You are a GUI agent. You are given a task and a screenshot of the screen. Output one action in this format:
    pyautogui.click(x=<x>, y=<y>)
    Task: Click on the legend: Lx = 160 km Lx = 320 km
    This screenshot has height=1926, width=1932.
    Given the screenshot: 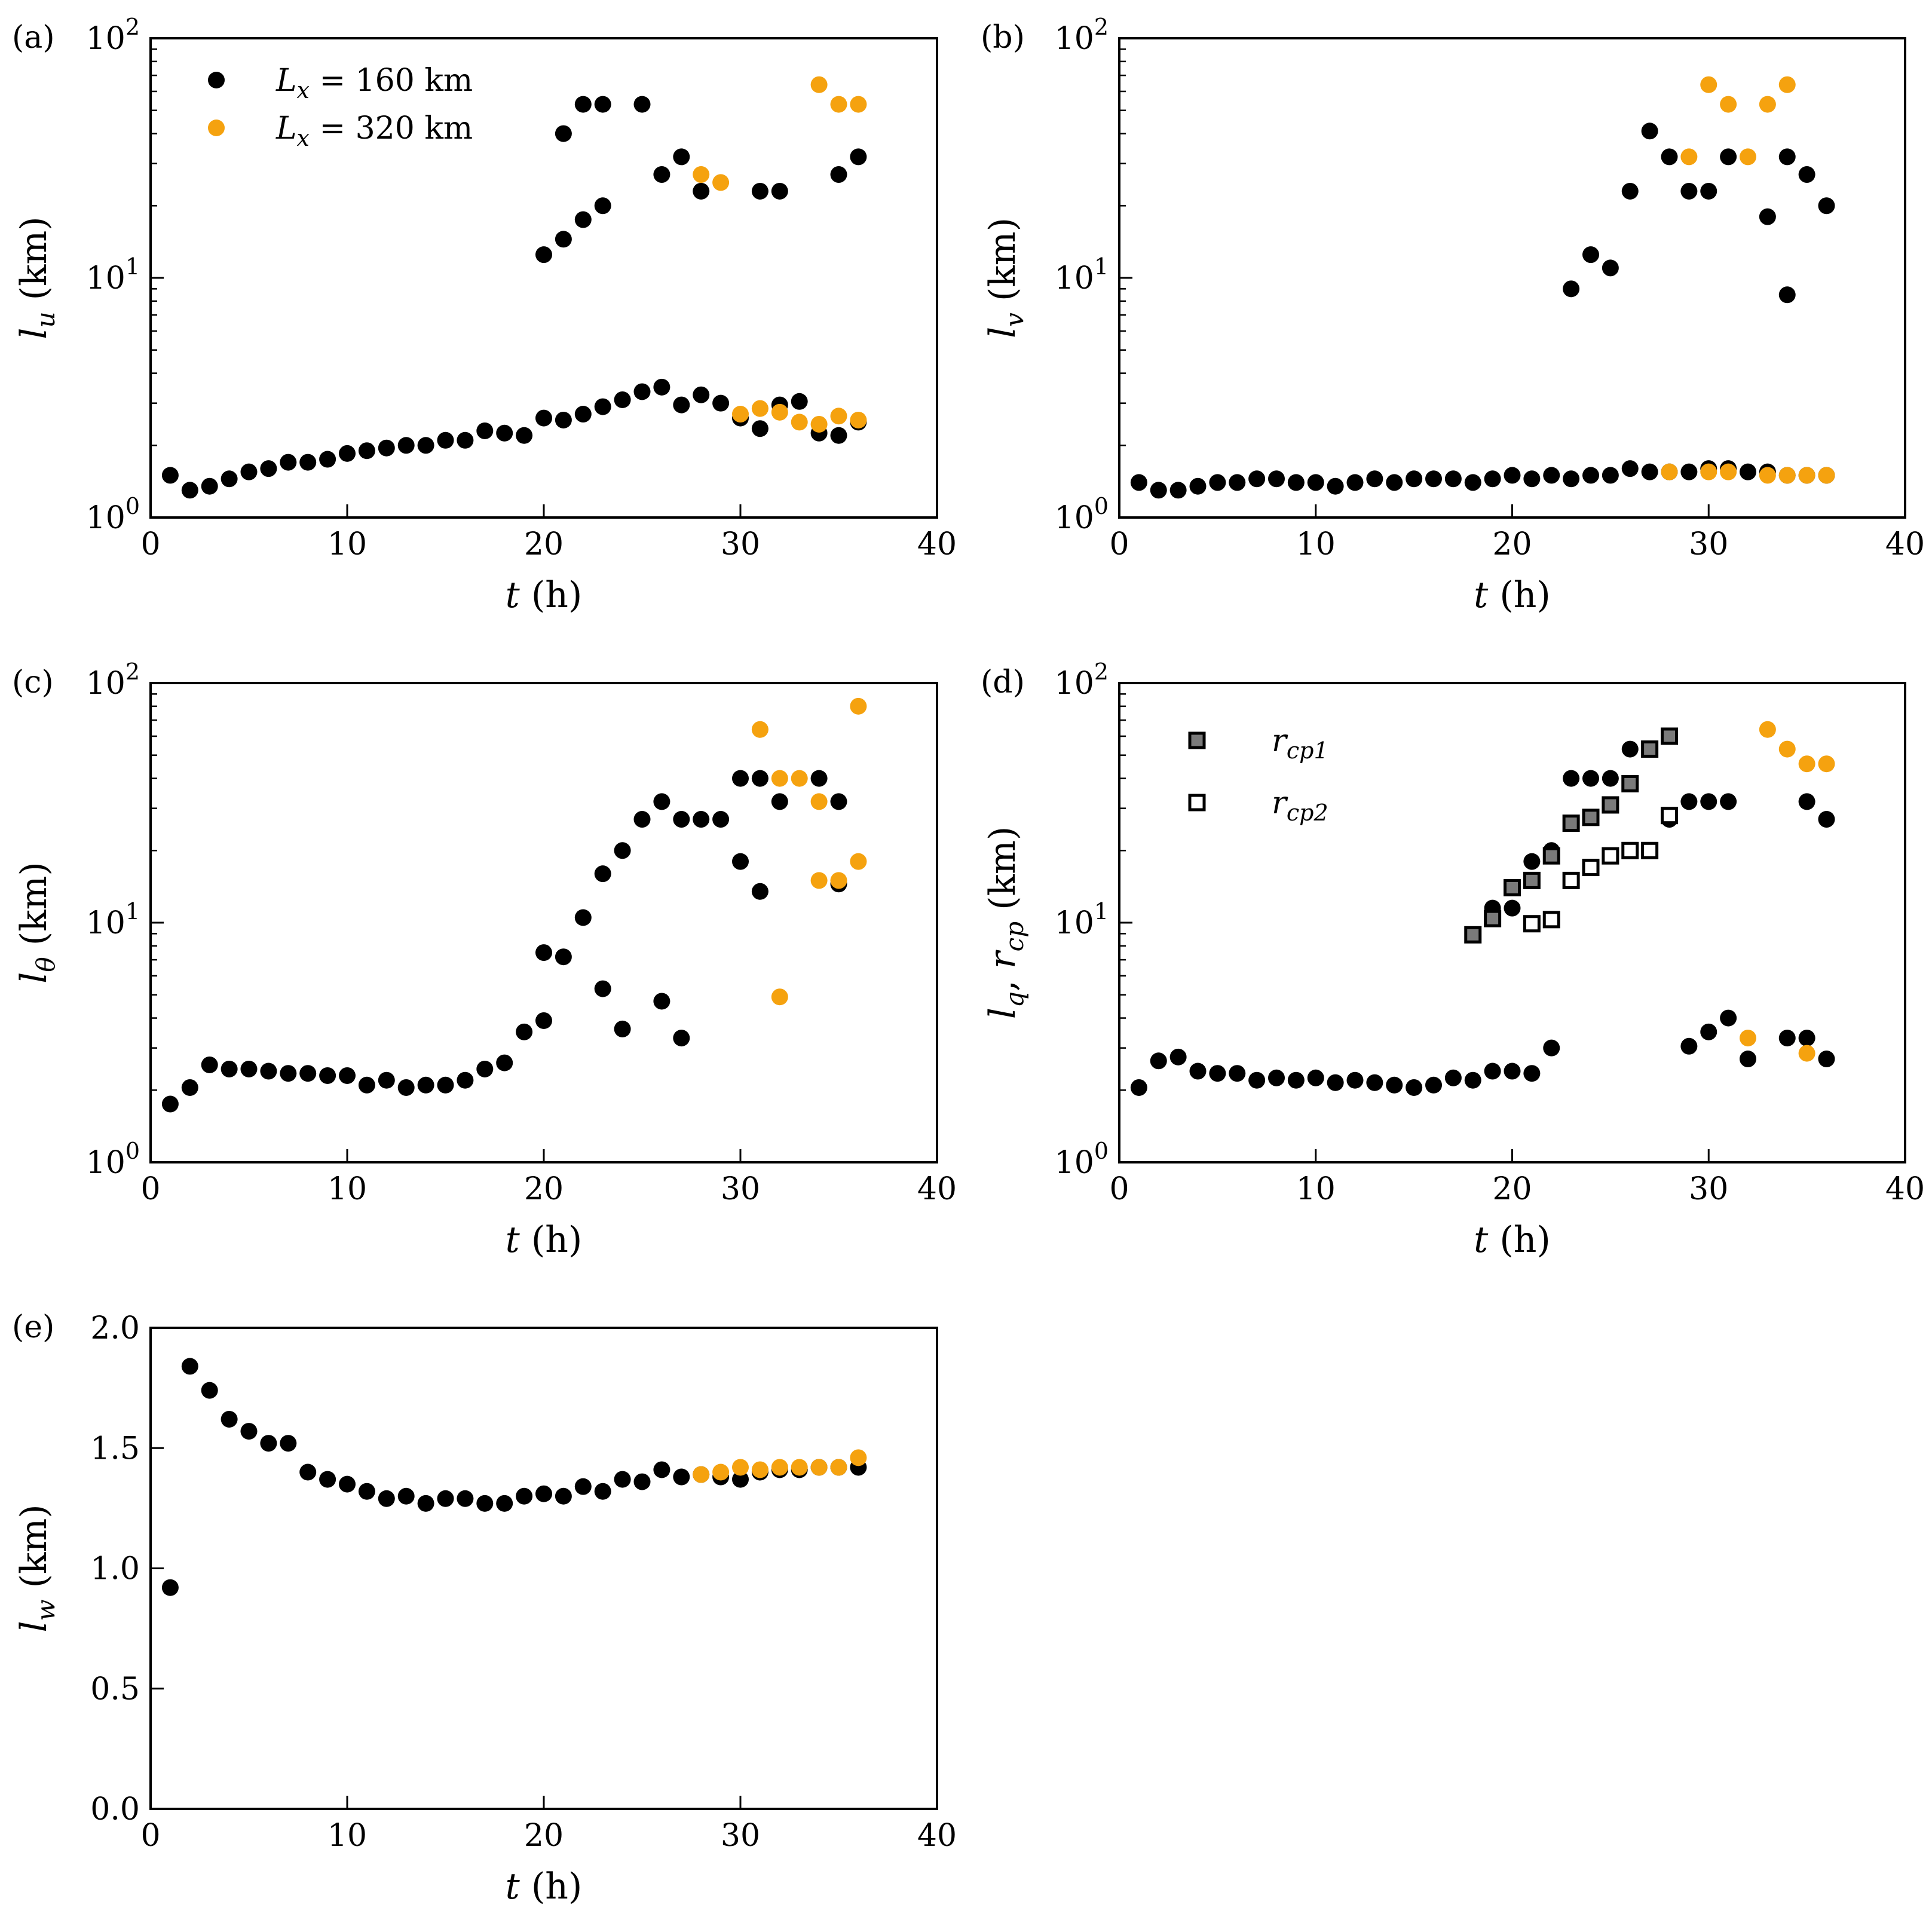 What is the action you would take?
    pyautogui.click(x=340, y=107)
    